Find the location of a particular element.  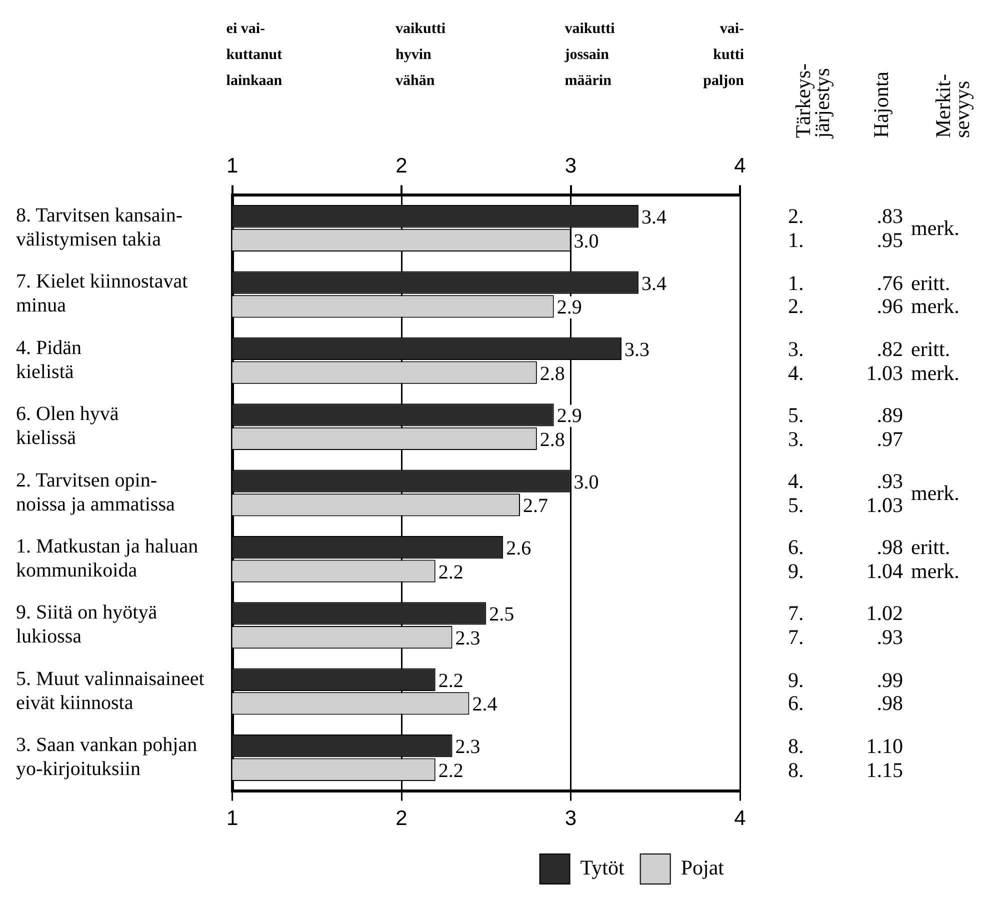

y-tick-label: 1. Matkustan ja haluan kommunikoida is located at coordinates (107, 558).